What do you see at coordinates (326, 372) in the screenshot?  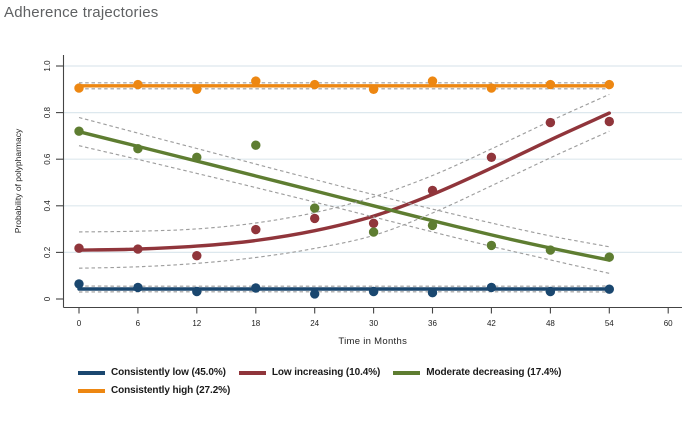 I see `legend-label: Low increasing (10.4%)` at bounding box center [326, 372].